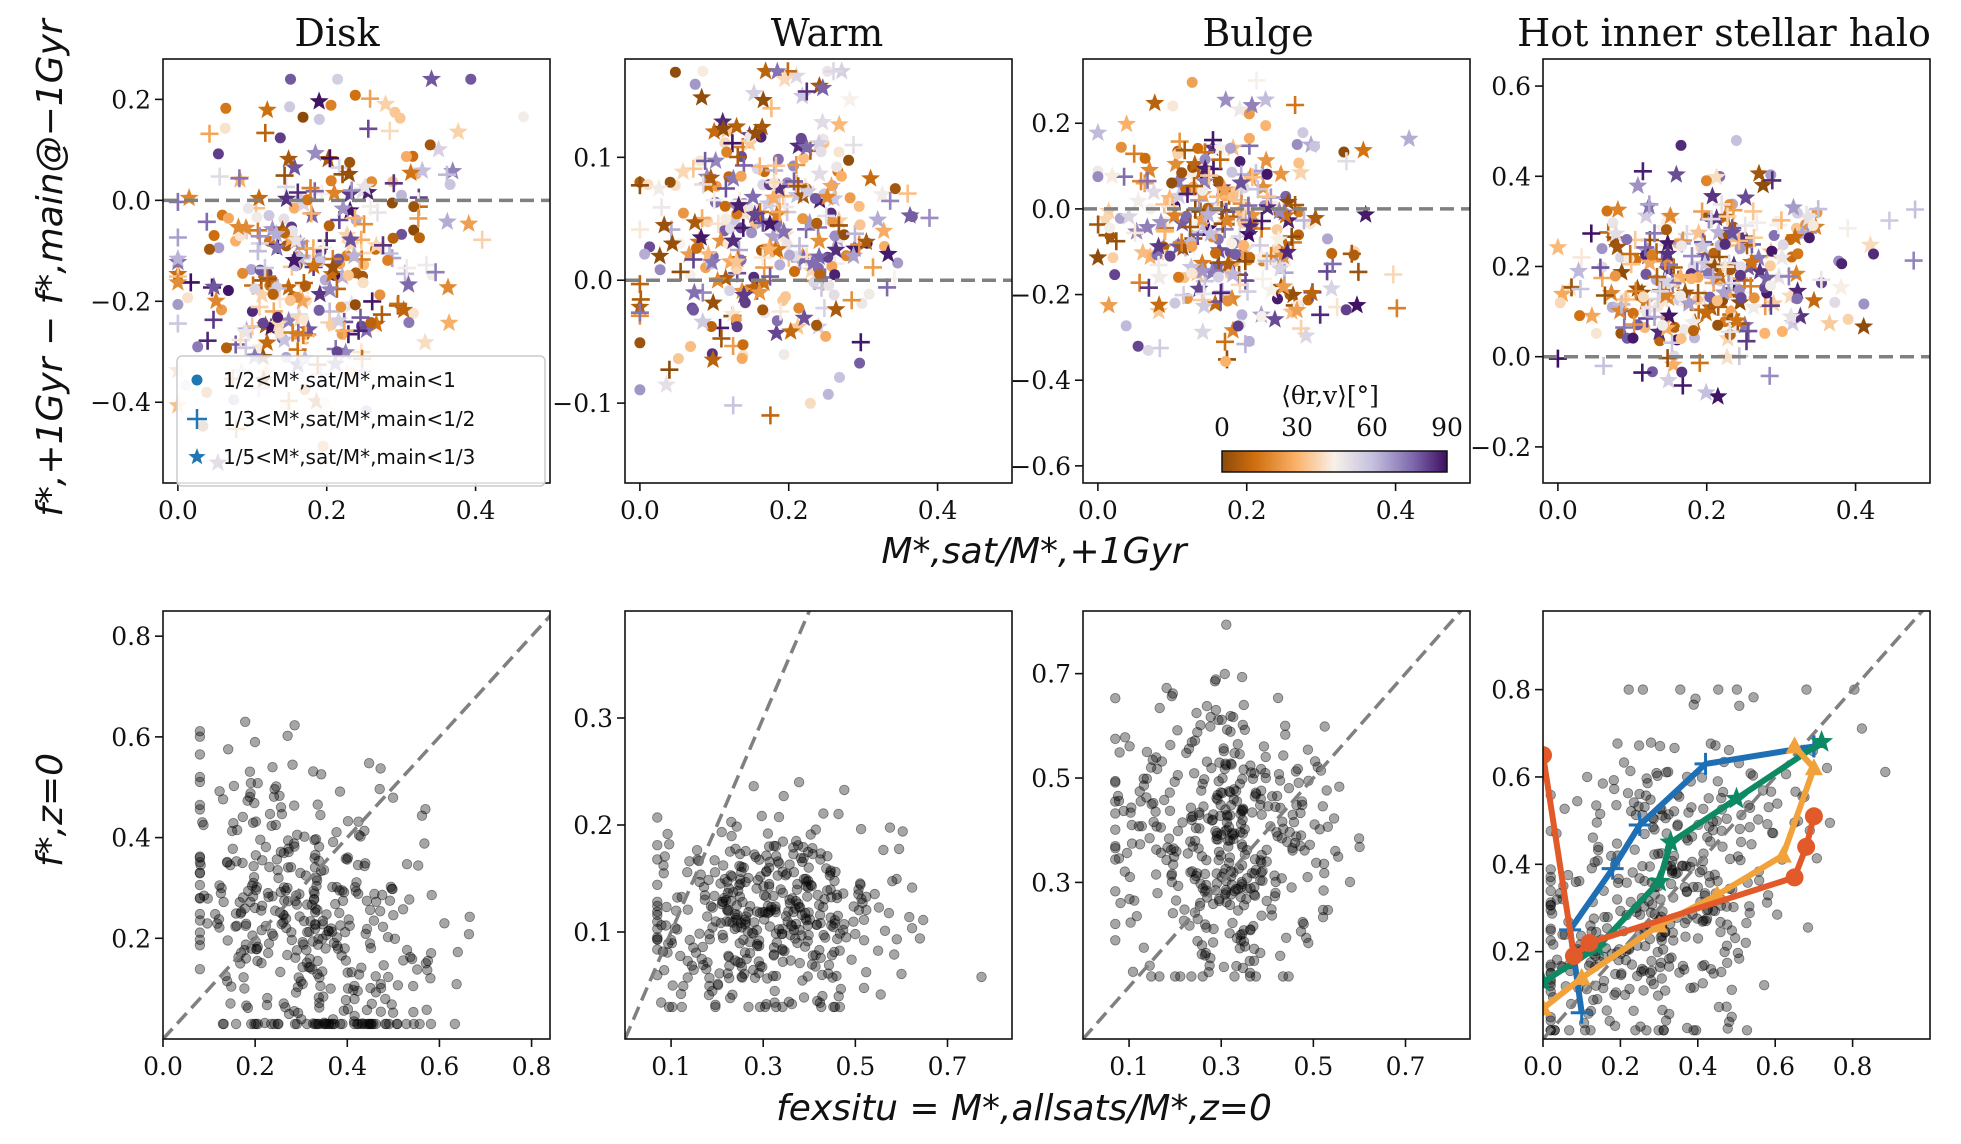 This screenshot has height=1144, width=1961. What do you see at coordinates (1112, 33) in the screenshot?
I see `panel-titles: Disk Warm Bulge Hot inner stellar halo` at bounding box center [1112, 33].